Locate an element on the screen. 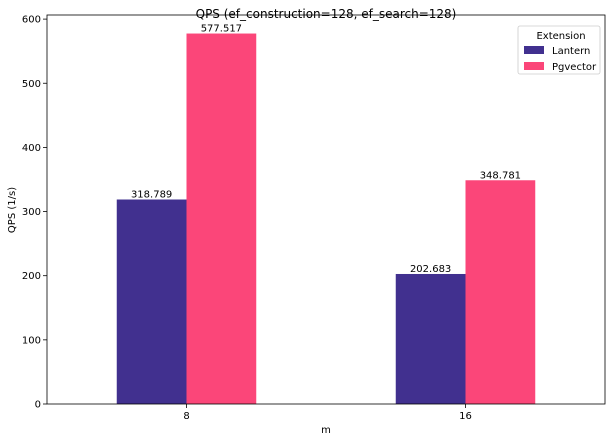 The height and width of the screenshot is (441, 612). data-label-lantern-8: 318.789 is located at coordinates (151, 195).